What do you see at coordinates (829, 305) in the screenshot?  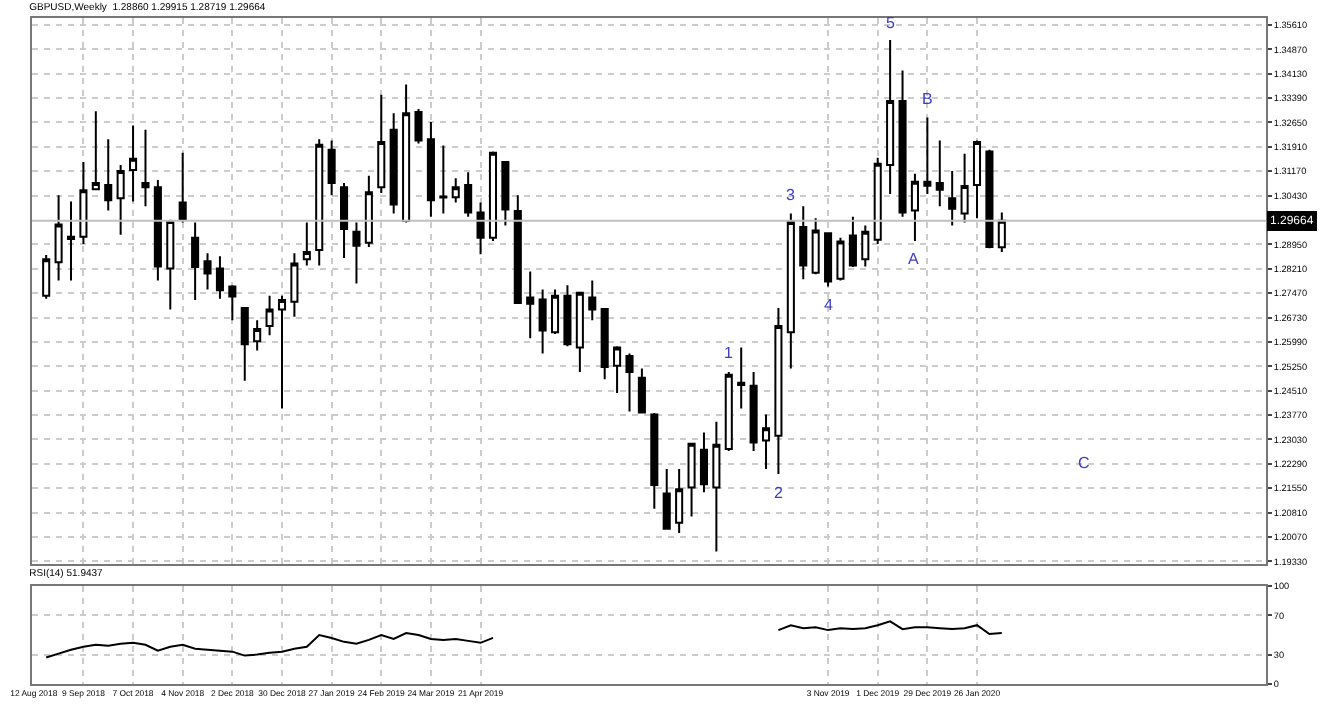 I see `annotation: 4` at bounding box center [829, 305].